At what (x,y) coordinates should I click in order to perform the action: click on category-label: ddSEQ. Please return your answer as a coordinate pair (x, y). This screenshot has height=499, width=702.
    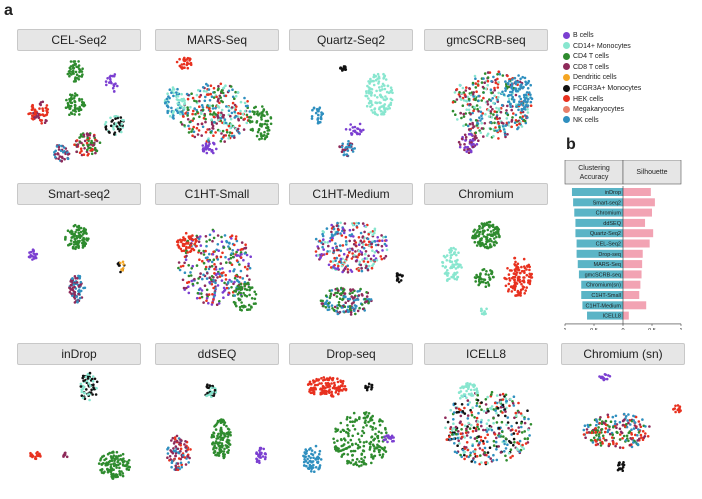
    Looking at the image, I should click on (612, 224).